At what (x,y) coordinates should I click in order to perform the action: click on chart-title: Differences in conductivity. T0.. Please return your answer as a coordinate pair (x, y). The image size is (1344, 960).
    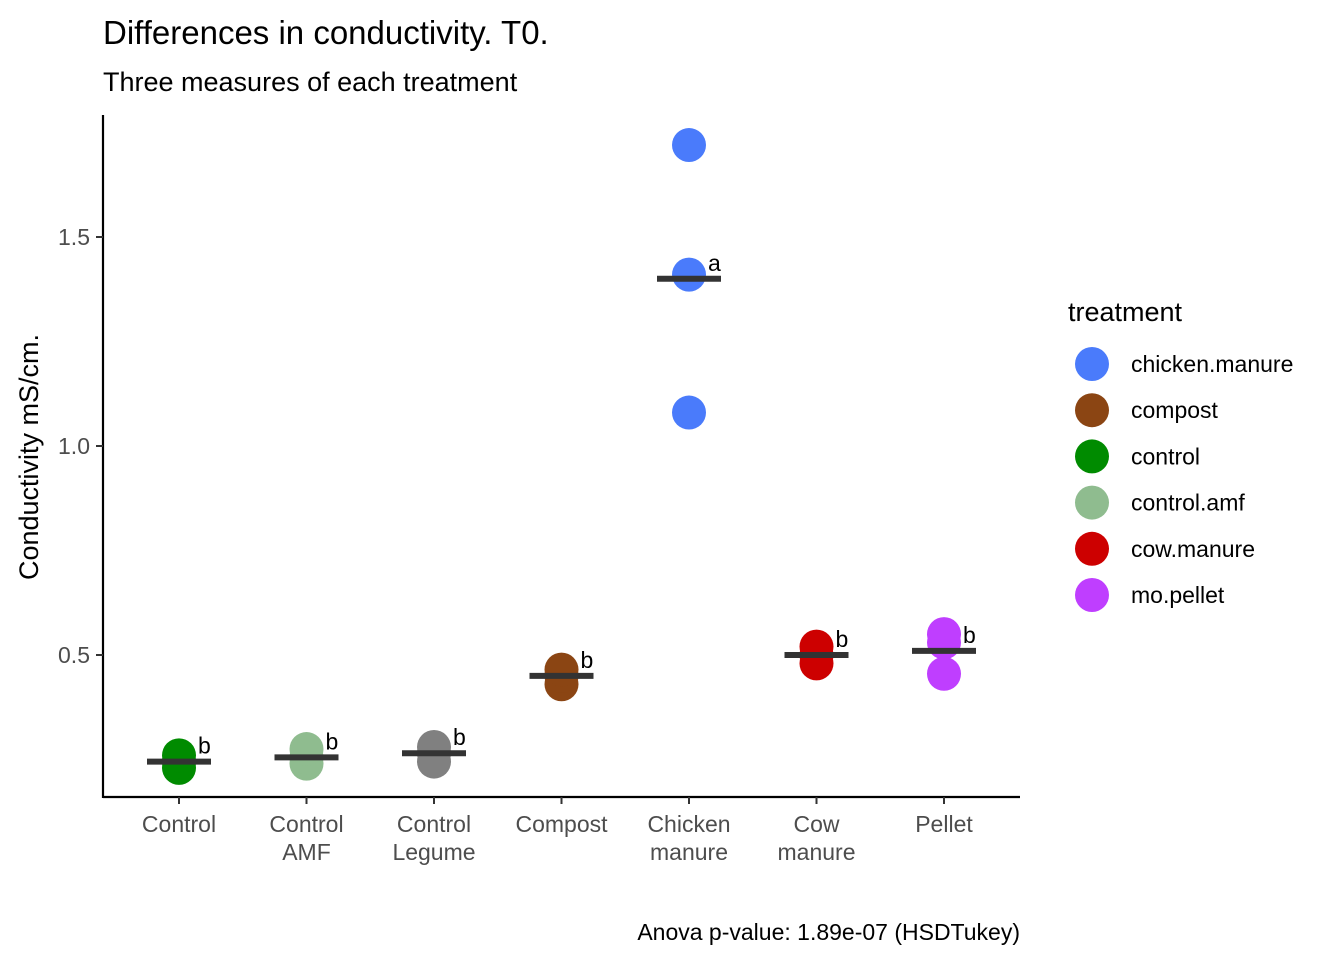
    Looking at the image, I should click on (326, 32).